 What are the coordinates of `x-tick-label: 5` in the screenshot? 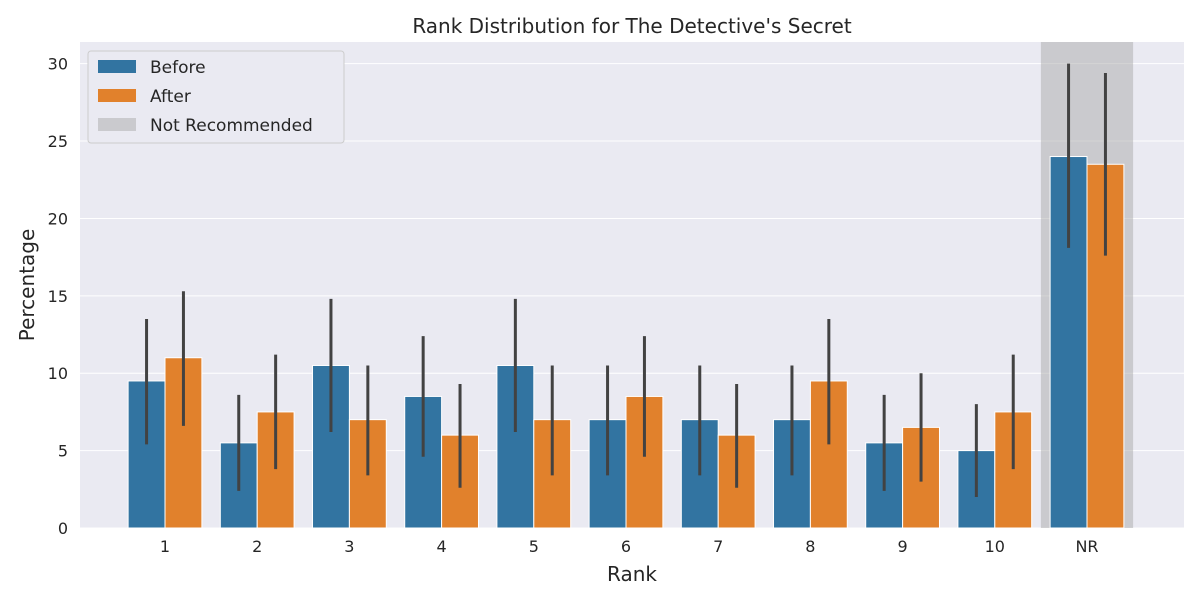 It's located at (534, 546).